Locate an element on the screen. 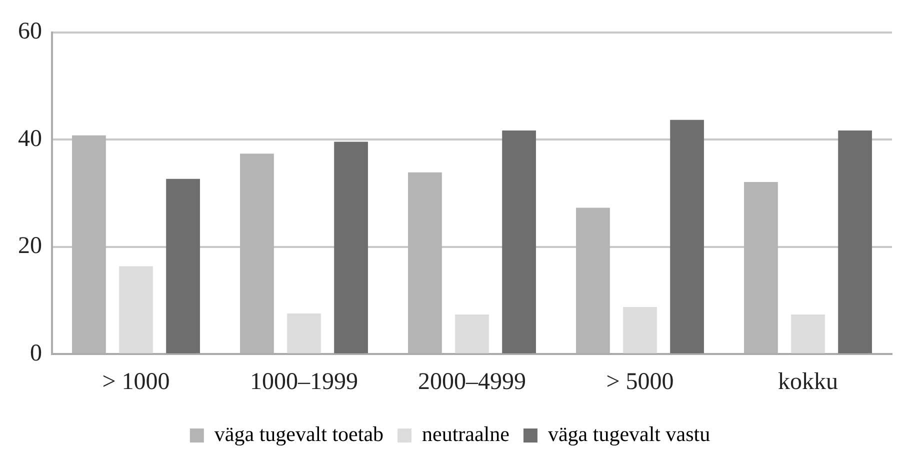 This screenshot has height=464, width=908. x-tick-label: kokku is located at coordinates (808, 381).